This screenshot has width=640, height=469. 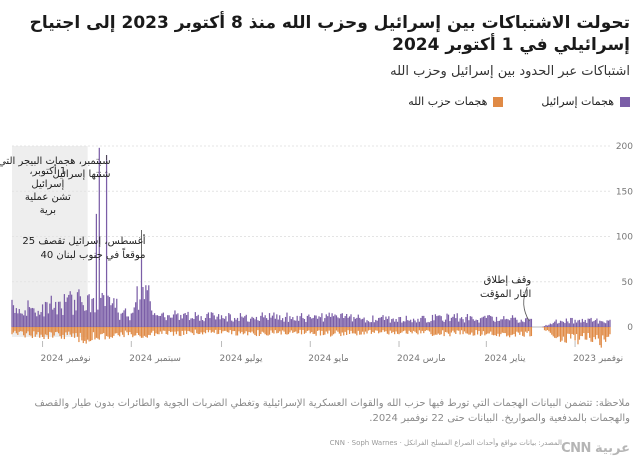 I want to click on x-tick-label: نوفمبر 2024, so click(x=66, y=359).